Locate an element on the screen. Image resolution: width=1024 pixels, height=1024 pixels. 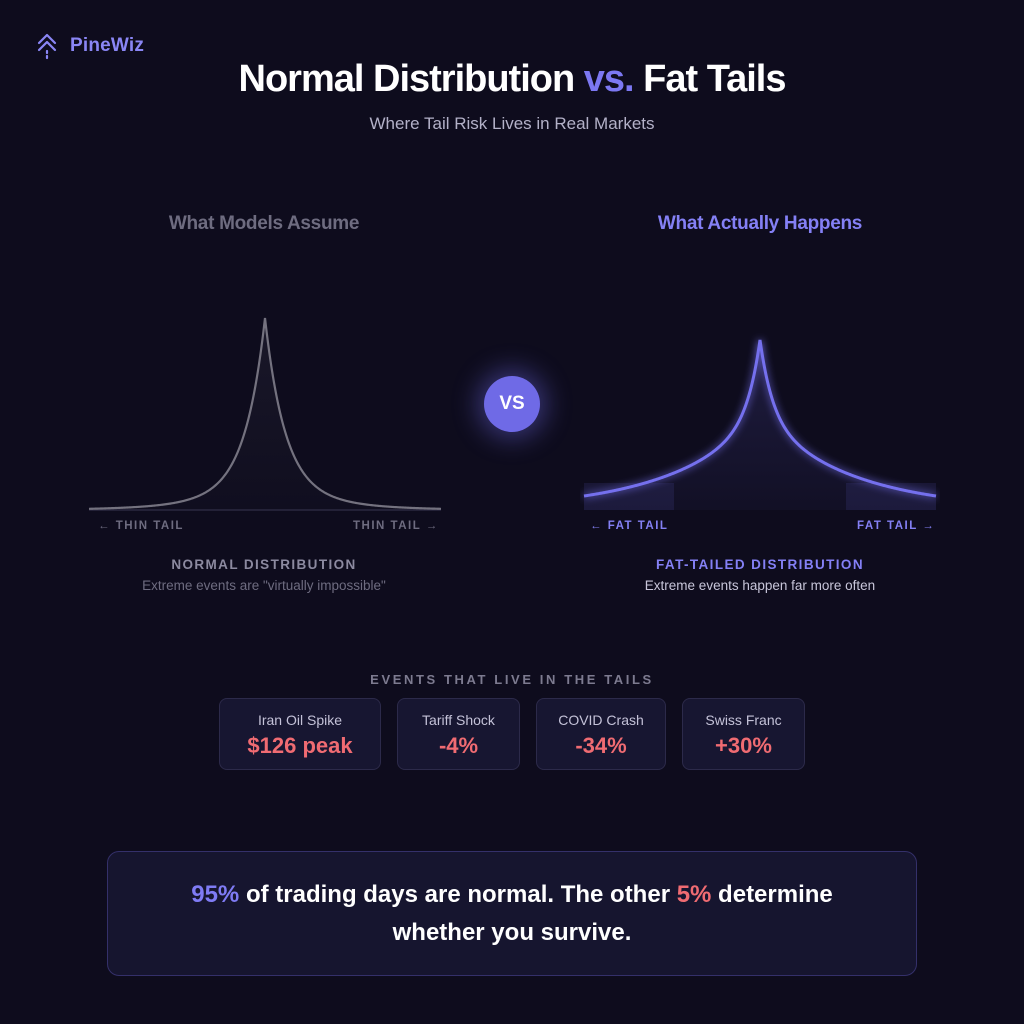
fat-right-tail-label: FAT TAIL → is located at coordinates (896, 526).